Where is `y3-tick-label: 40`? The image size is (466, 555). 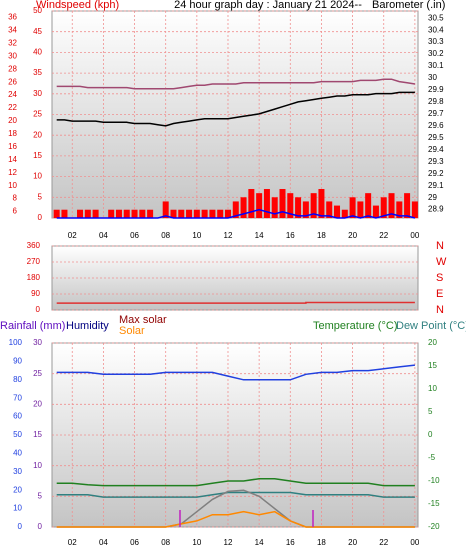 y3-tick-label: 40 is located at coordinates (17, 453).